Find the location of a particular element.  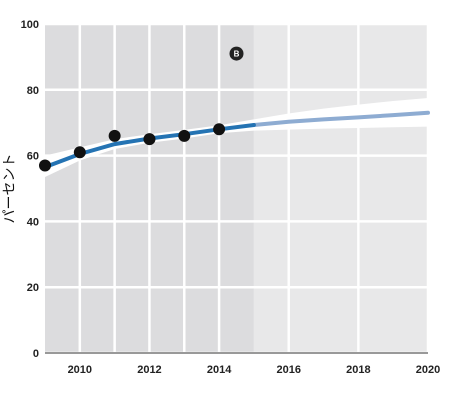

x-tick-label: 2016 is located at coordinates (288, 370).